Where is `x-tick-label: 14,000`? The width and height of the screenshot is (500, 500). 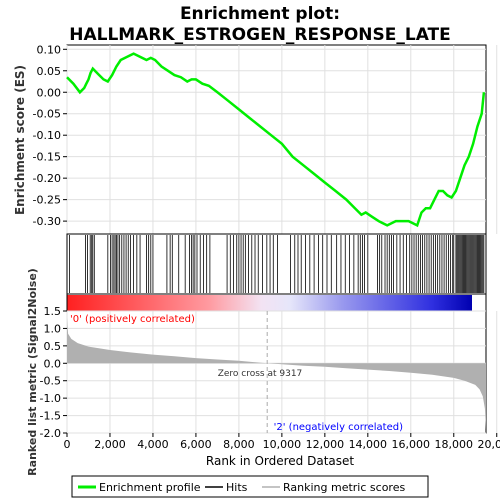
x-tick-label: 14,000 is located at coordinates (368, 444).